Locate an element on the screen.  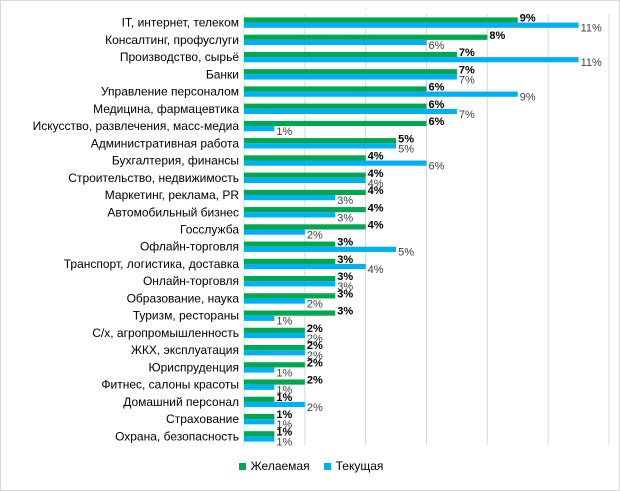
data-label-desired: 7% is located at coordinates (467, 53).